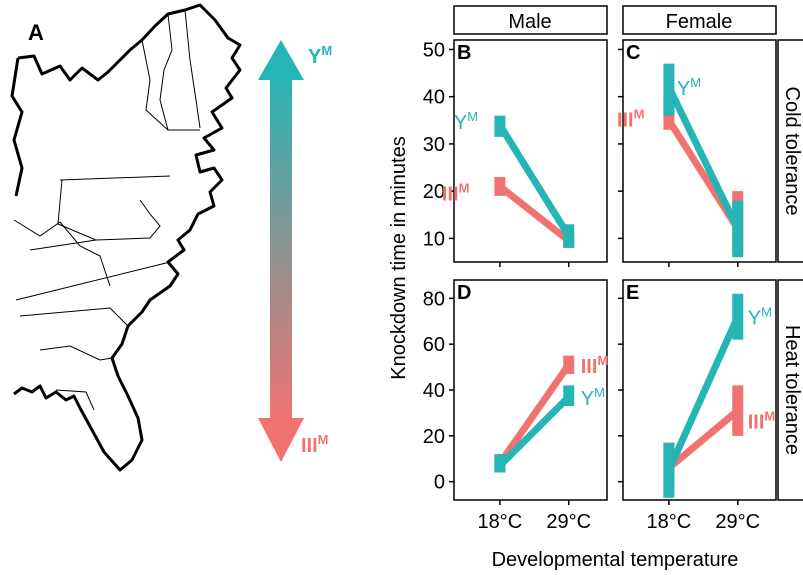 The width and height of the screenshot is (803, 575). I want to click on arrow-top-label-main: Y, so click(315, 57).